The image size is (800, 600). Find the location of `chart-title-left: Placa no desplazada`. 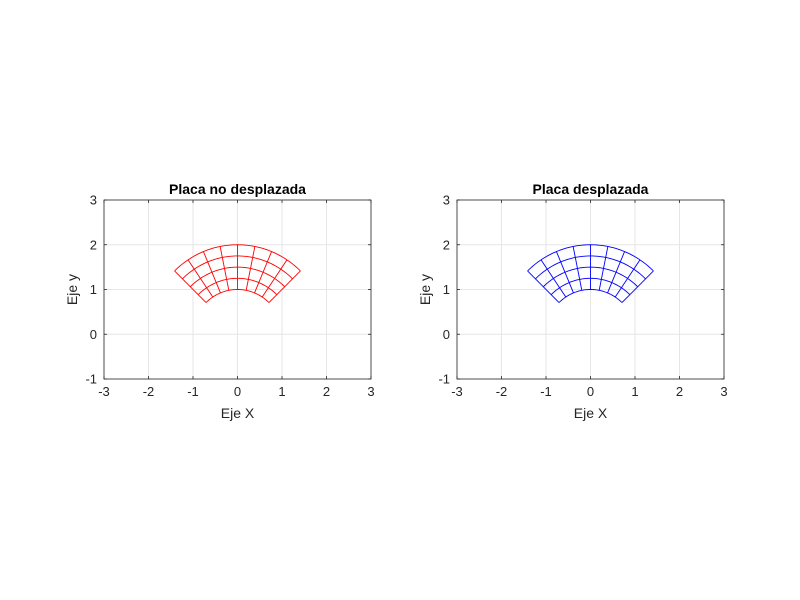

chart-title-left: Placa no desplazada is located at coordinates (237, 189).